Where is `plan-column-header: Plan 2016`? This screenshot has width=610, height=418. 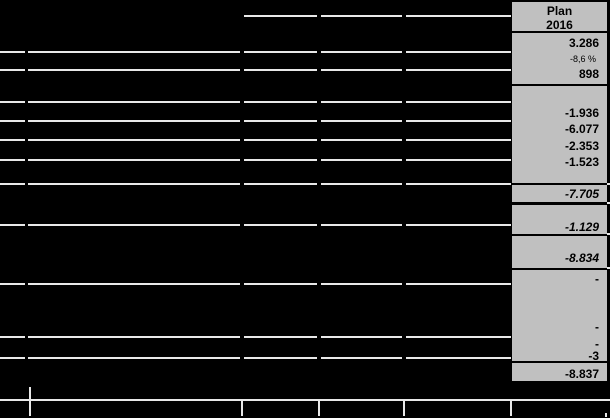 plan-column-header: Plan 2016 is located at coordinates (559, 17).